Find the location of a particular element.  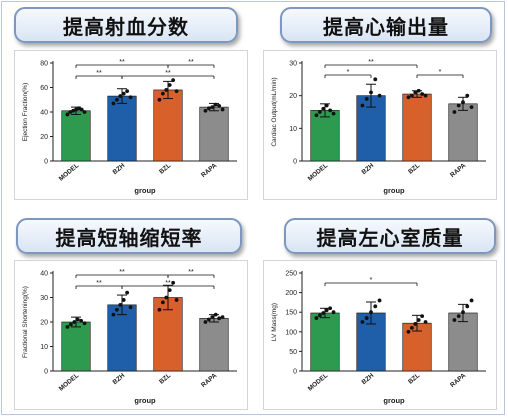

panel-title-fractional-shortening: 提高短轴缩短率 is located at coordinates (129, 236).